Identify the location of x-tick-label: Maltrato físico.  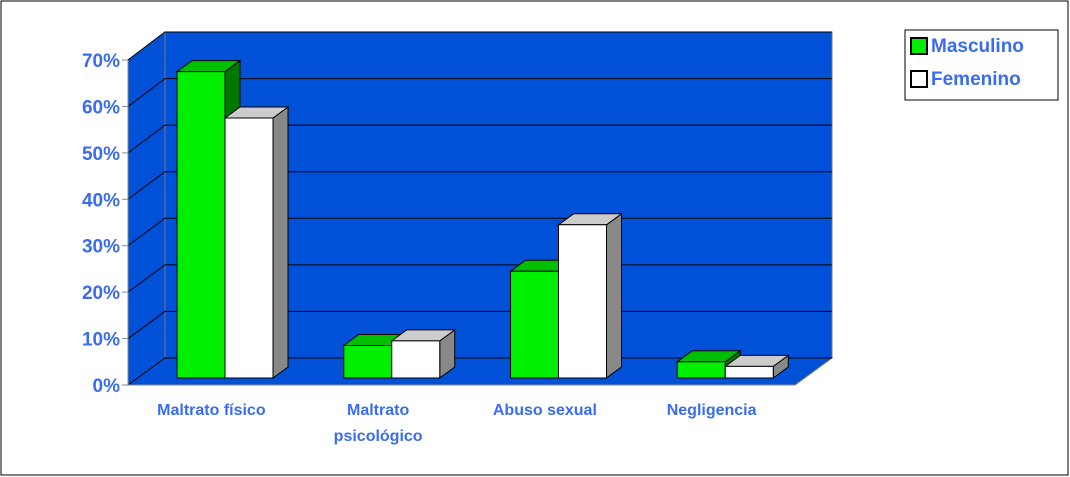
(211, 410).